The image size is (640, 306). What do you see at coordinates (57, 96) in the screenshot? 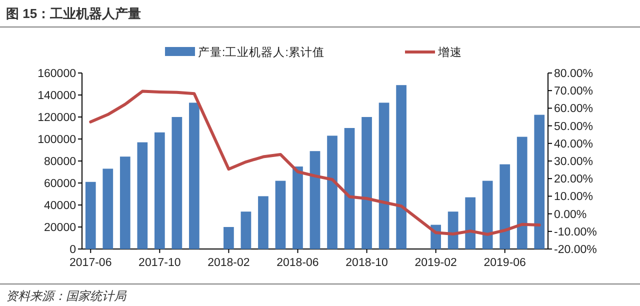
I see `y-tick-label: 140000` at bounding box center [57, 96].